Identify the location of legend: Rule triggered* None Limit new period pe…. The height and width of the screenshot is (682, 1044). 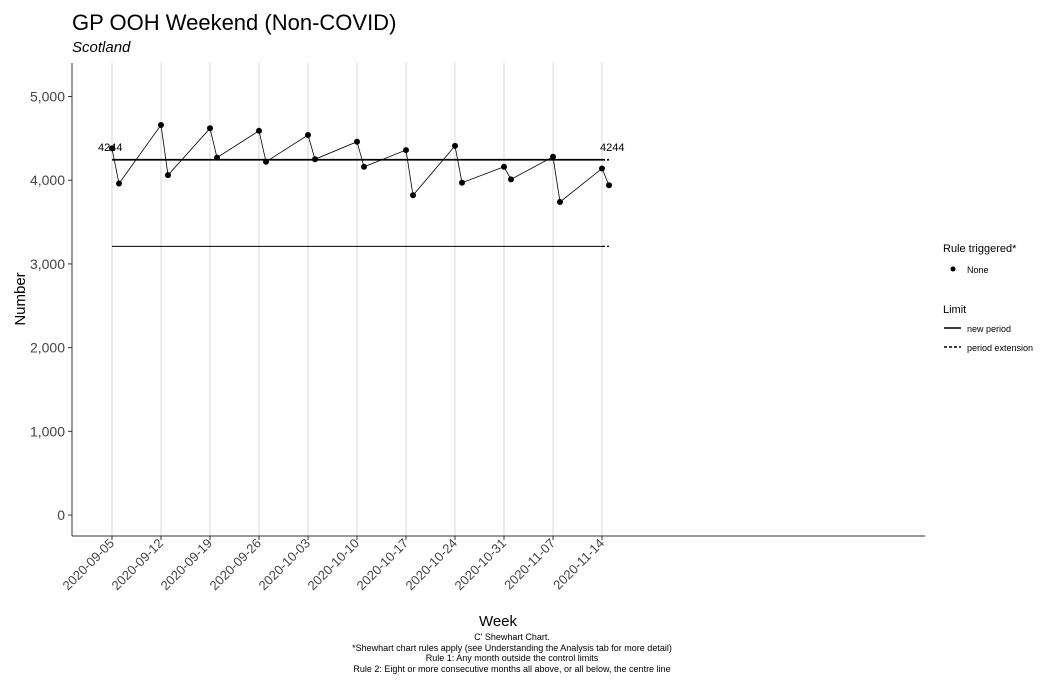
(988, 298).